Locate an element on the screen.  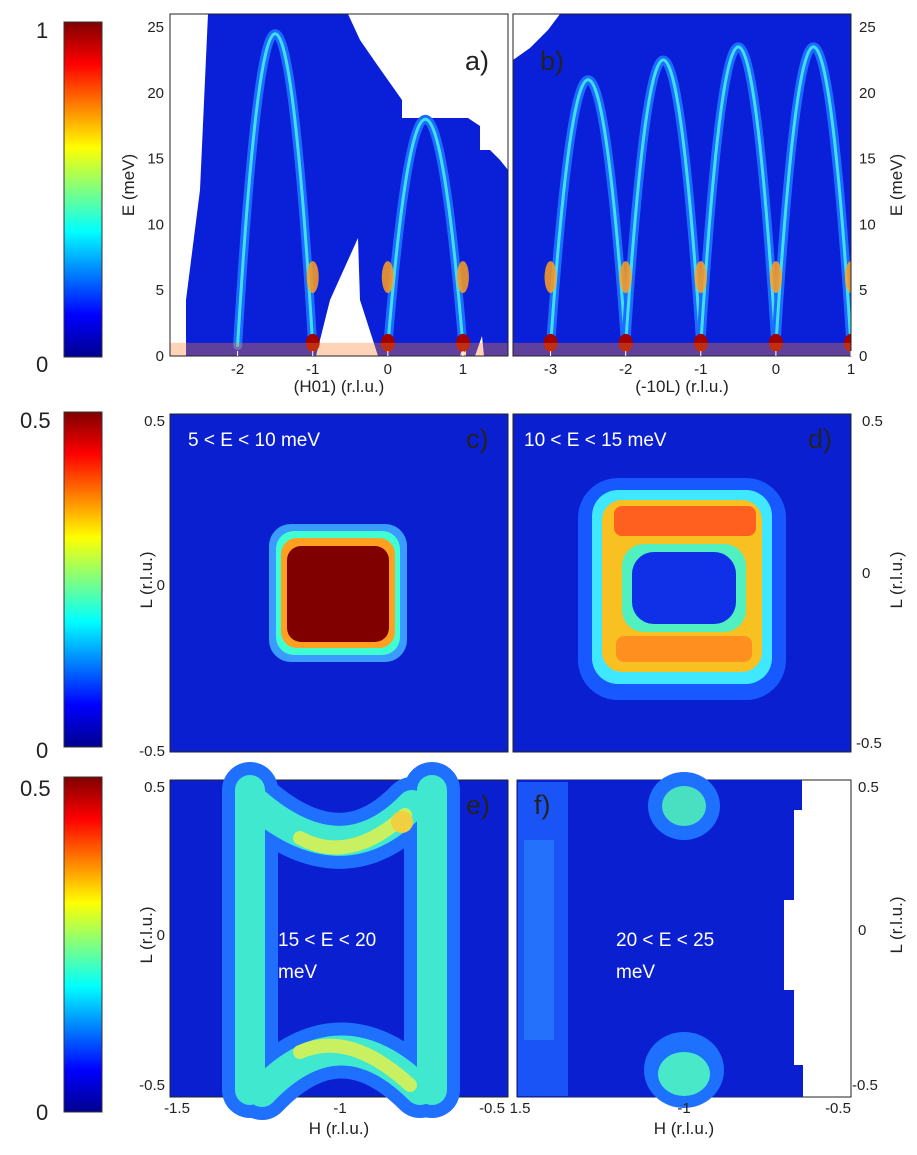
panel-b-ylabel: E (meV) is located at coordinates (896, 185).